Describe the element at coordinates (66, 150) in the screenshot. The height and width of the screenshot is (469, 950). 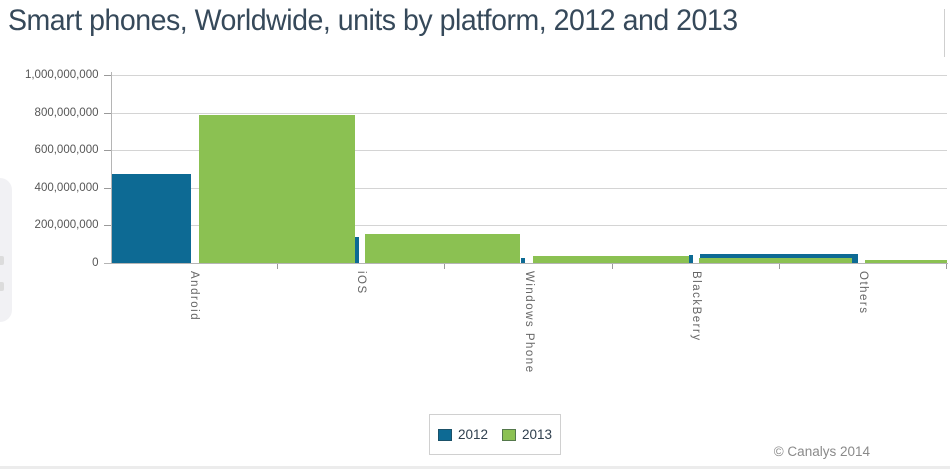
I see `y-axis-label: 600,000,000` at that location.